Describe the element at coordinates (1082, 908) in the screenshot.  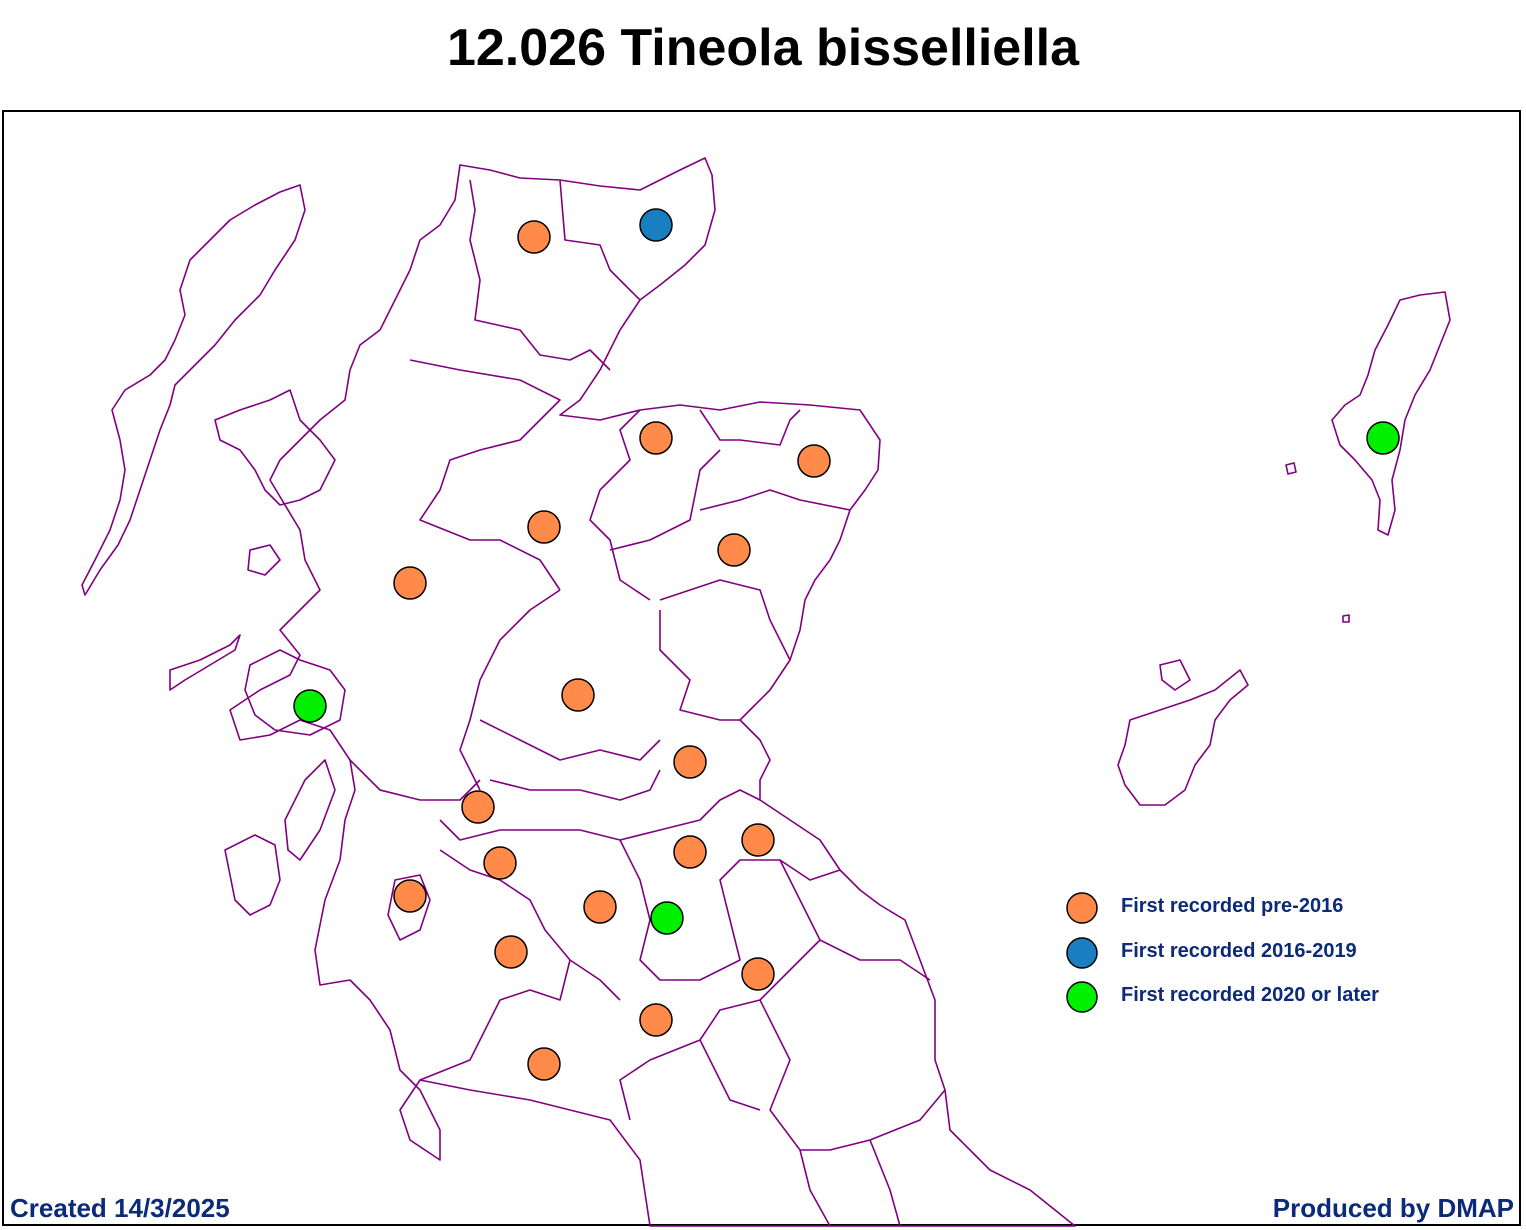
I see `legend-swatch-pre2016` at that location.